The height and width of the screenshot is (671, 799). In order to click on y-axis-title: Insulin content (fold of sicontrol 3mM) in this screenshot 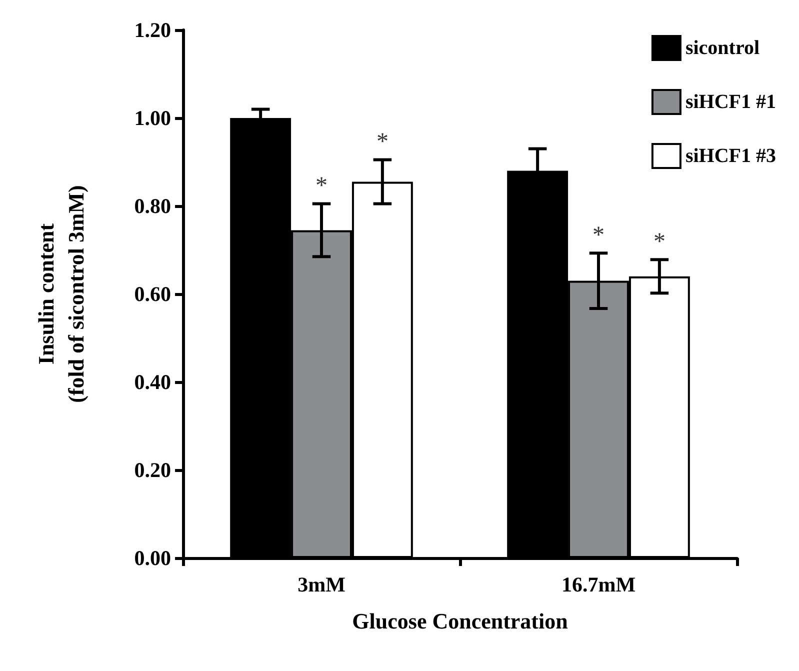, I will do `click(61, 294)`.